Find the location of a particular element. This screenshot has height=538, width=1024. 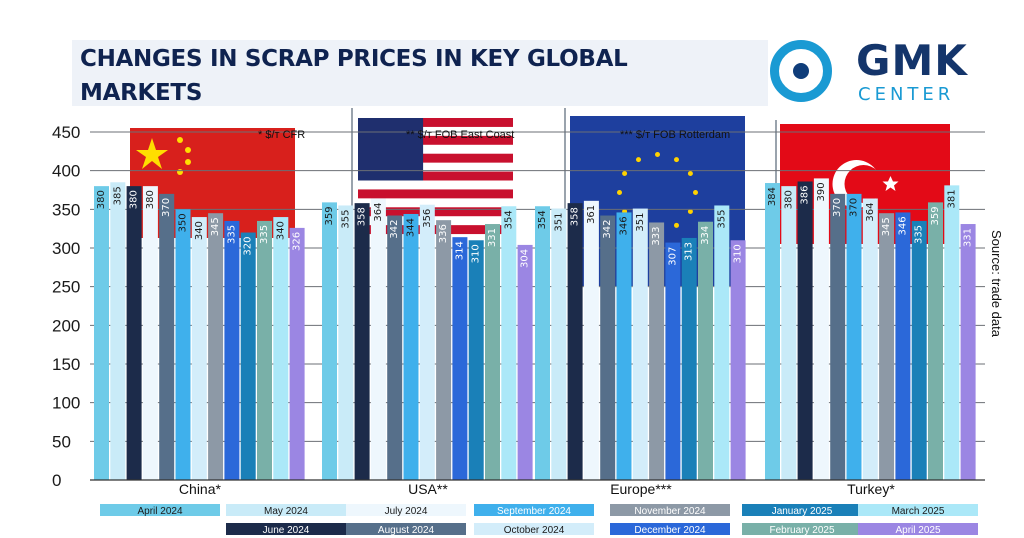

bar-value-label: 354 is located at coordinates (508, 219).